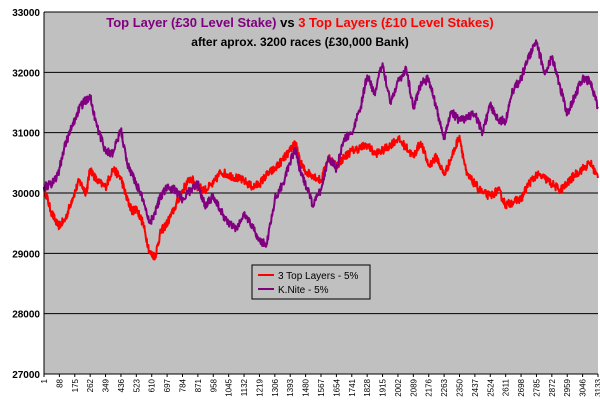 The width and height of the screenshot is (600, 415). I want to click on x-tick-label: 1, so click(44, 380).